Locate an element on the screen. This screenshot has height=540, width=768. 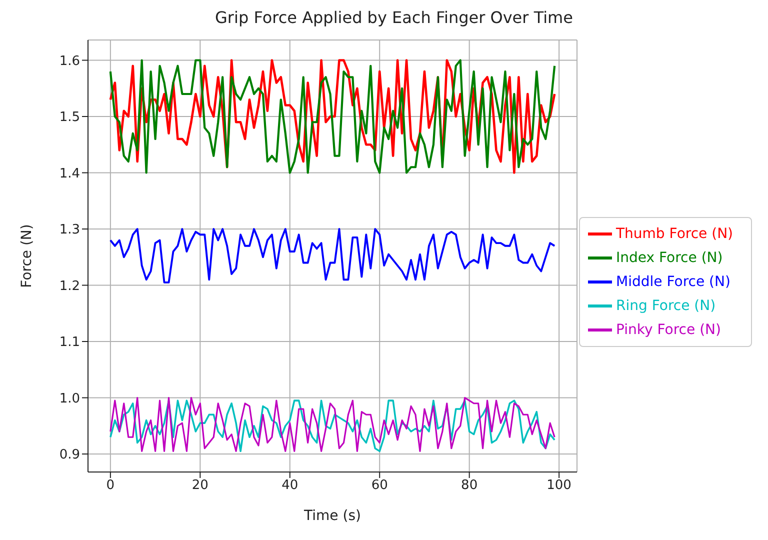
y-tick-label: 1.6 is located at coordinates (69, 61).